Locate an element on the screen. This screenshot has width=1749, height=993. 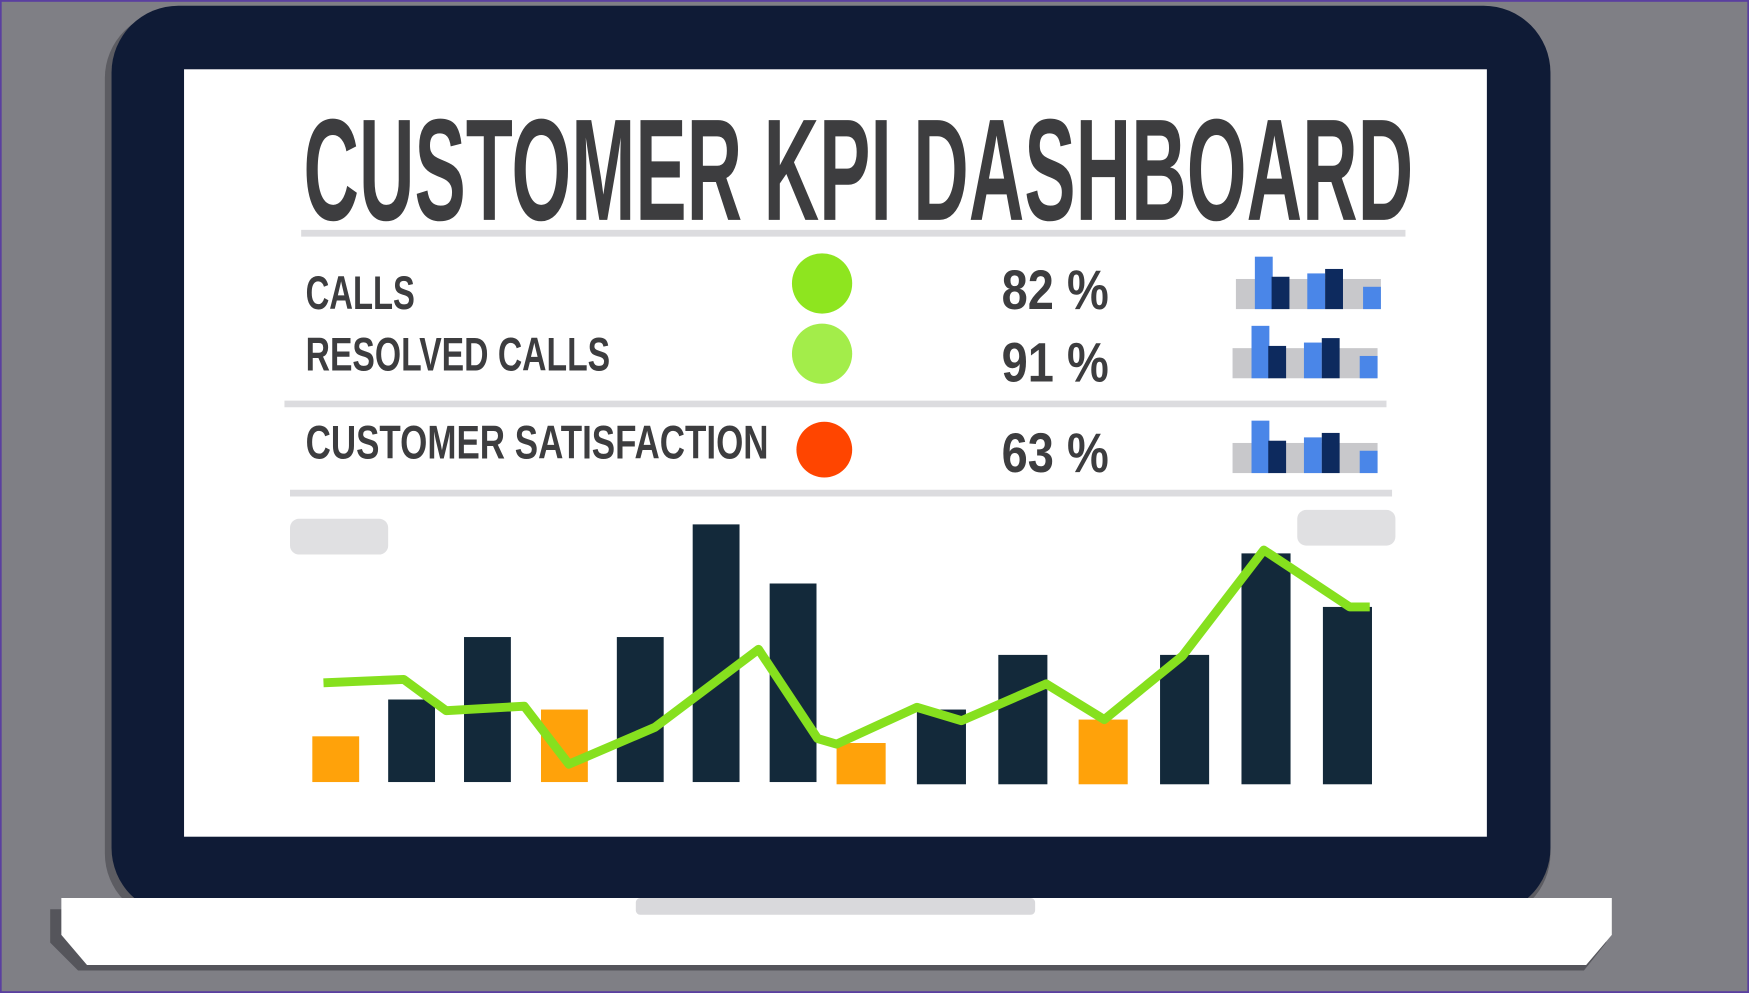
kpi-value: 63 % is located at coordinates (1055, 453).